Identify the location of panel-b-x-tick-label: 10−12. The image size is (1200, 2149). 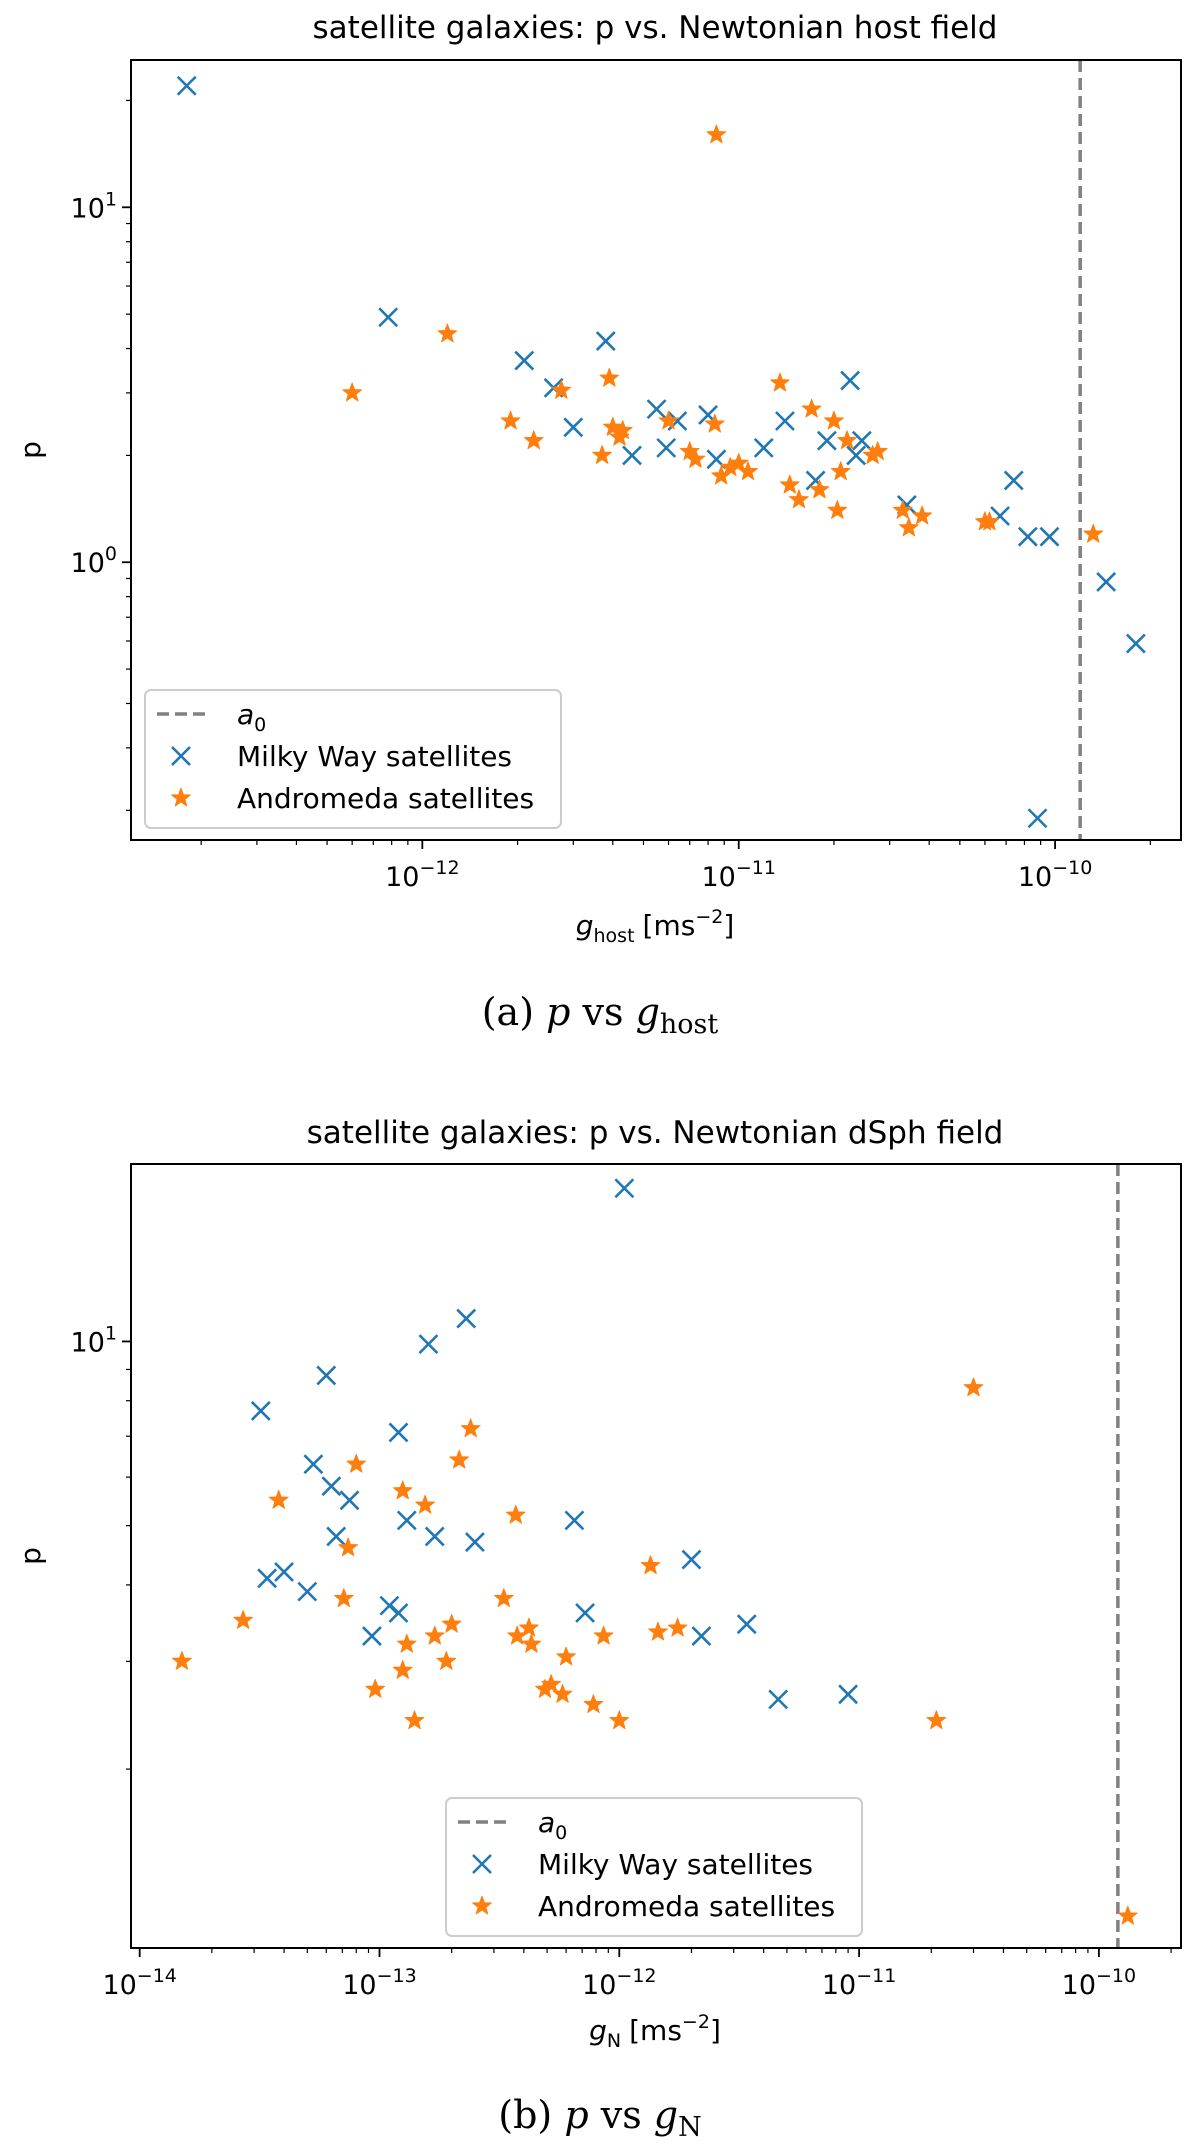
(619, 1983).